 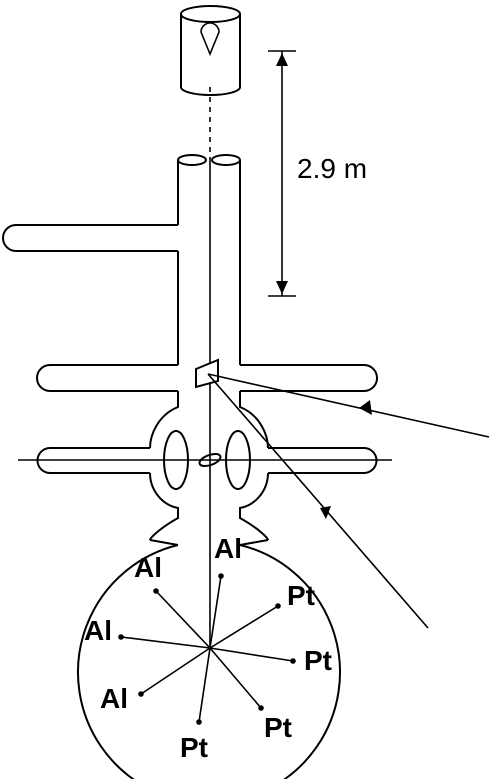 What do you see at coordinates (210, 460) in the screenshot?
I see `small-mirror` at bounding box center [210, 460].